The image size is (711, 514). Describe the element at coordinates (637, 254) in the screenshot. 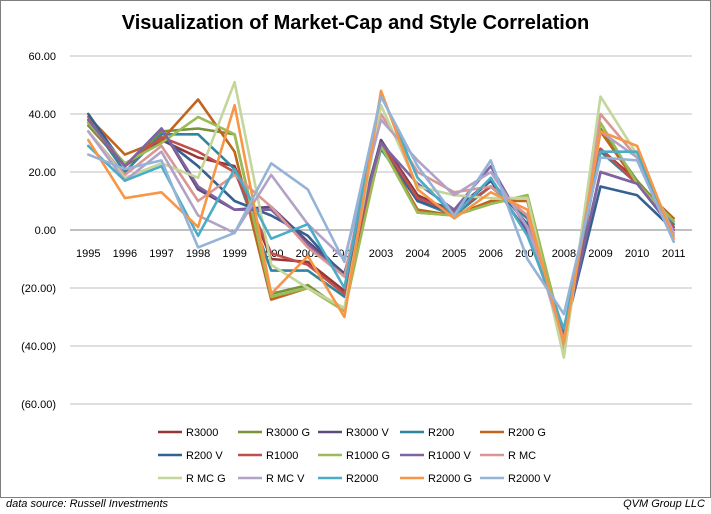

I see `x-tick-label: 2010` at that location.